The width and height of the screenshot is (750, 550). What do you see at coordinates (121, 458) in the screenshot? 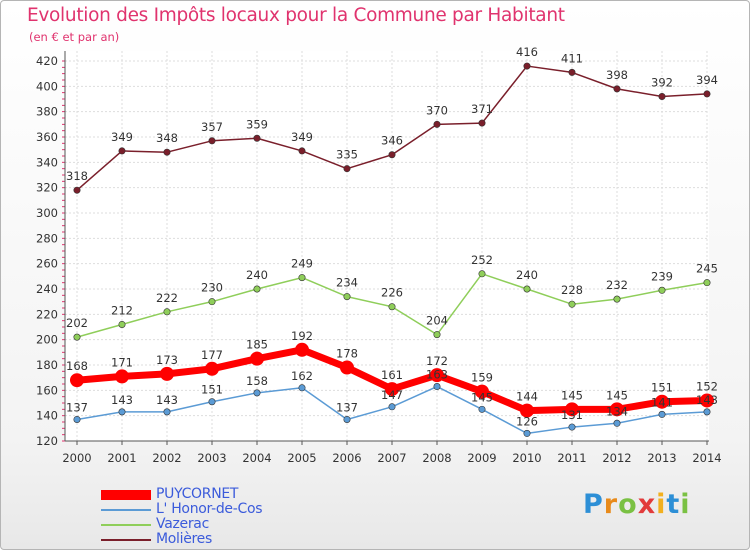
I see `x-tick-label: 2001` at bounding box center [121, 458].